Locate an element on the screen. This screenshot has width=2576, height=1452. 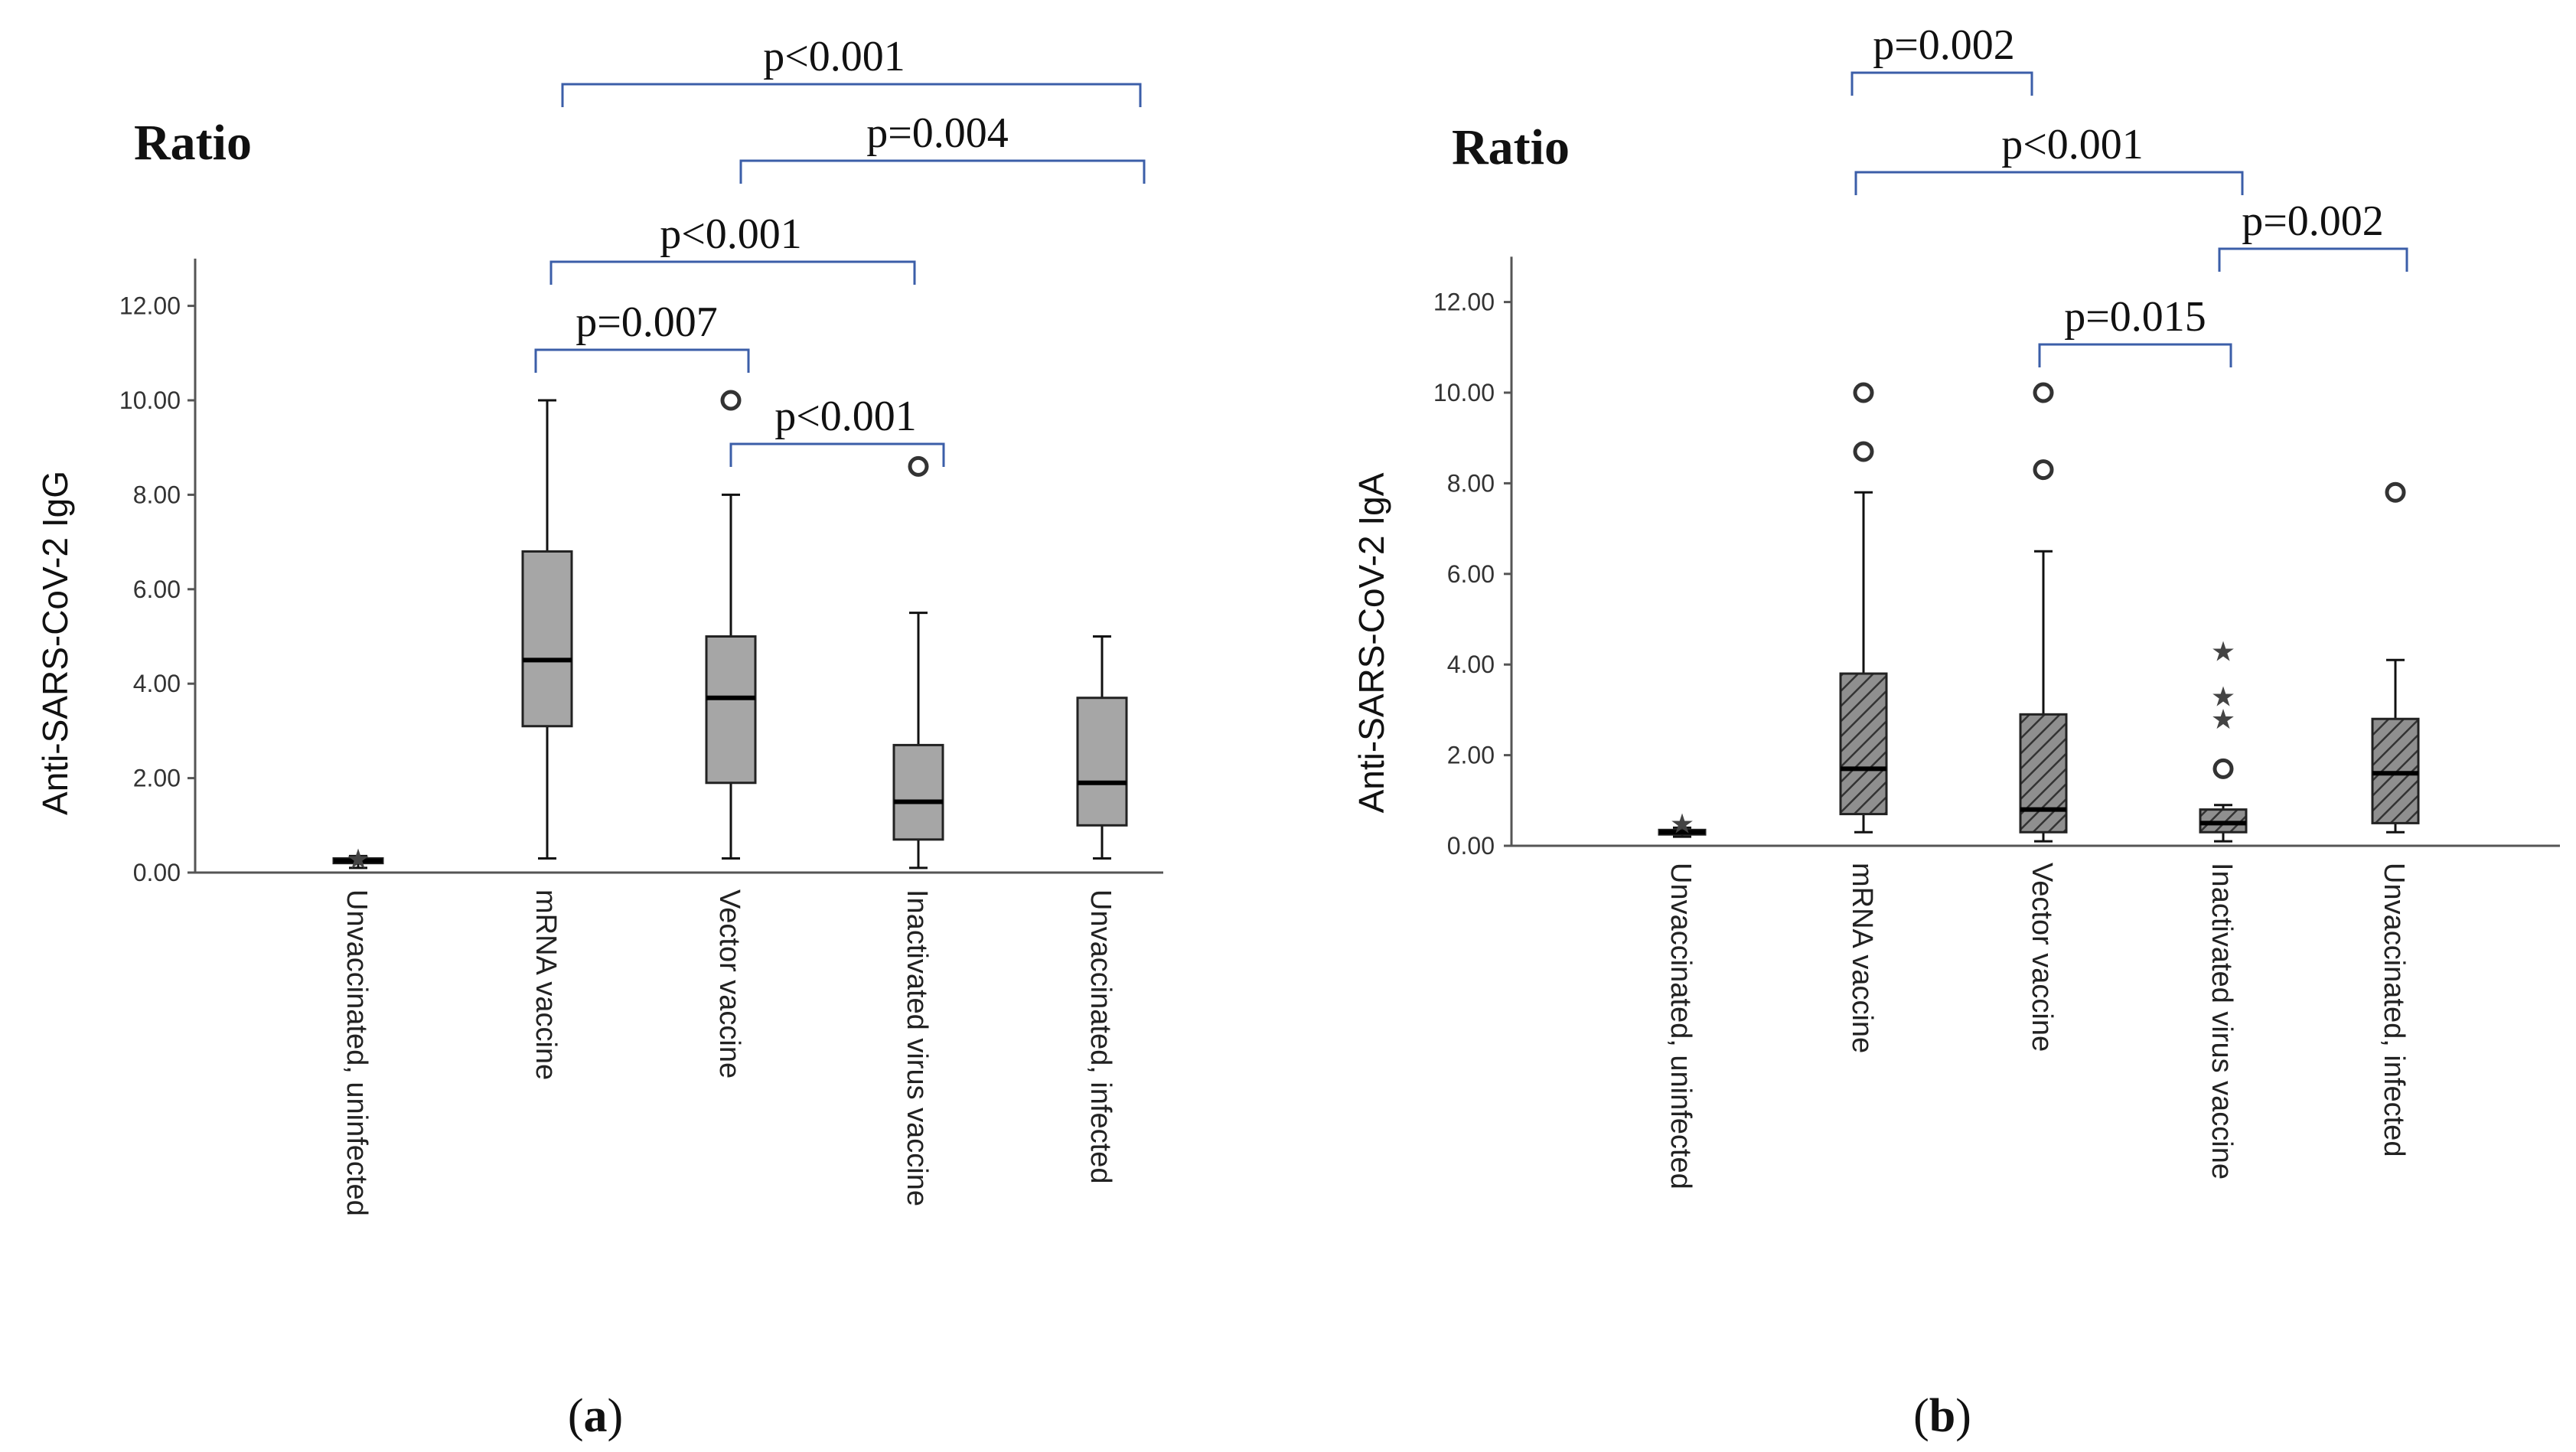
panel-b-ratio-title: Ratio is located at coordinates (1511, 147).